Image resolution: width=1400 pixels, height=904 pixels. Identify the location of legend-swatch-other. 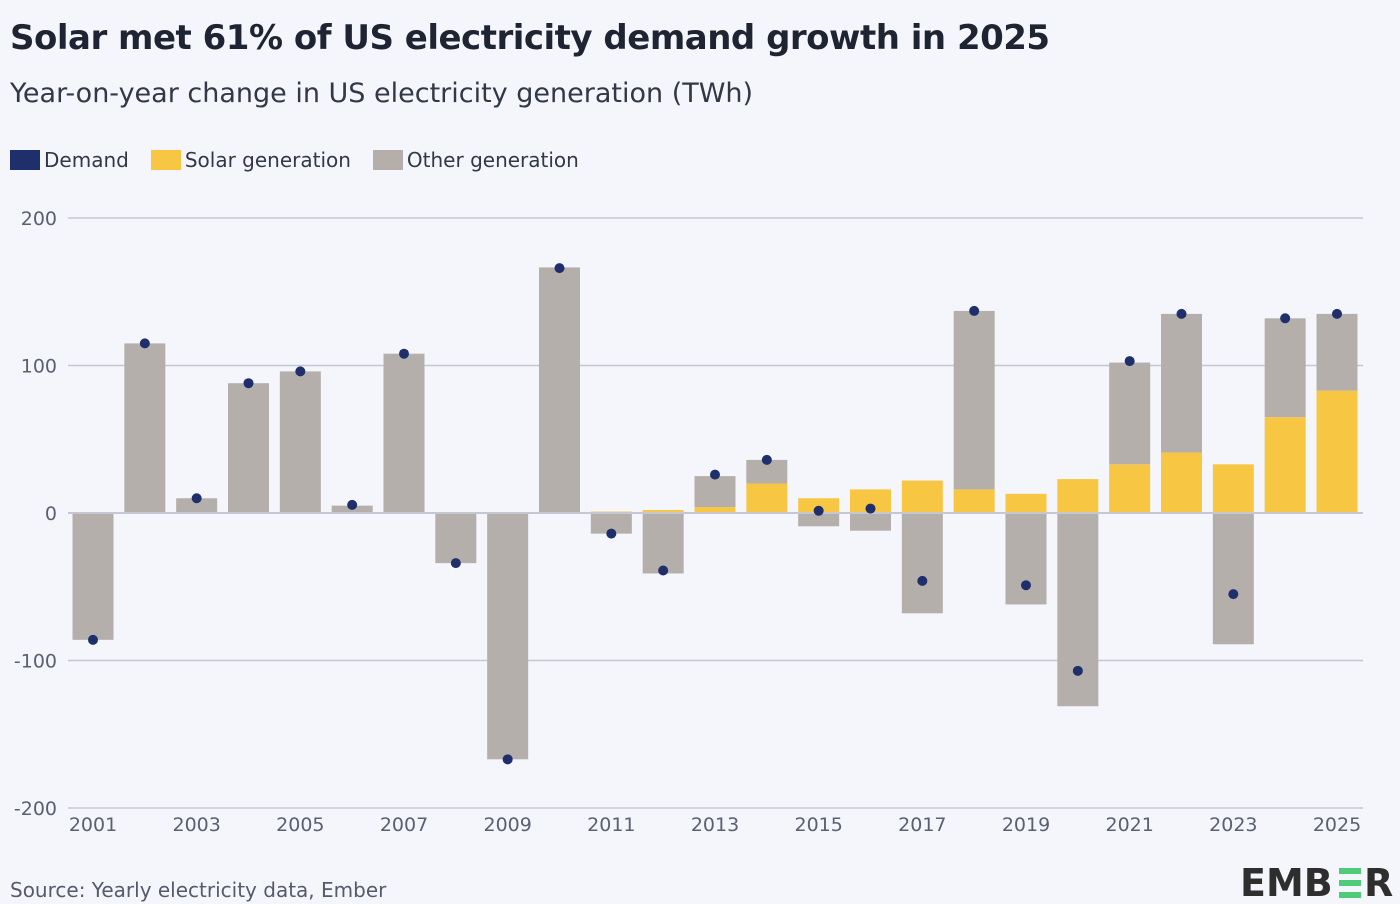
(387, 160).